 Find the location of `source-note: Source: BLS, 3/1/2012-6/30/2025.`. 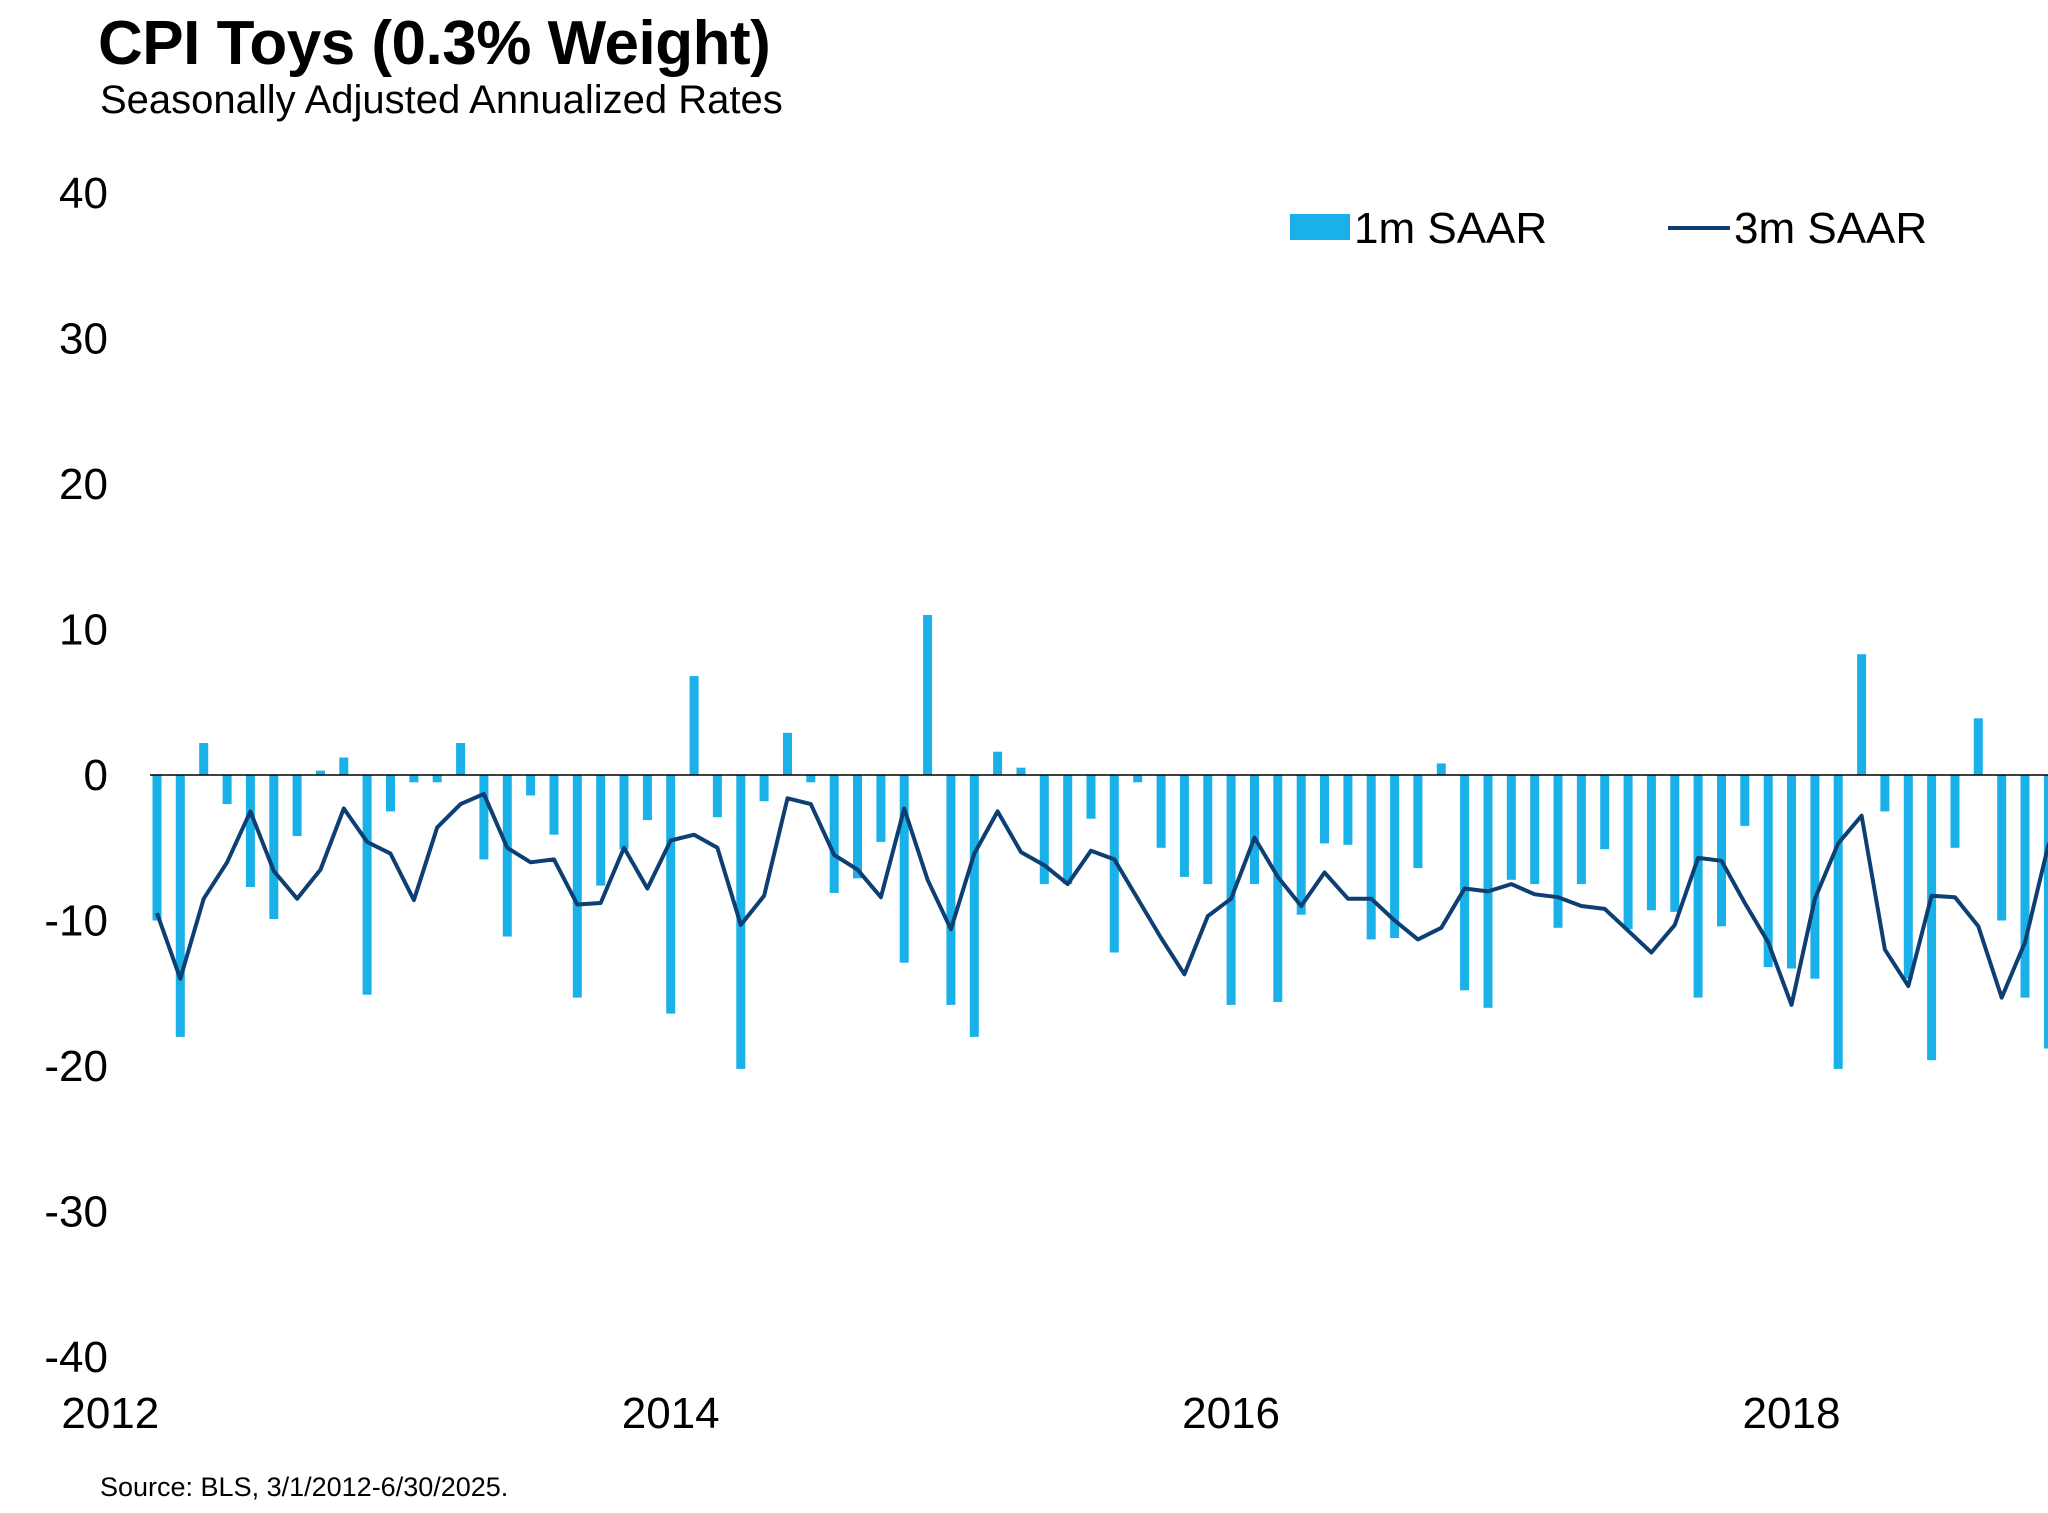

source-note: Source: BLS, 3/1/2012-6/30/2025. is located at coordinates (304, 1487).